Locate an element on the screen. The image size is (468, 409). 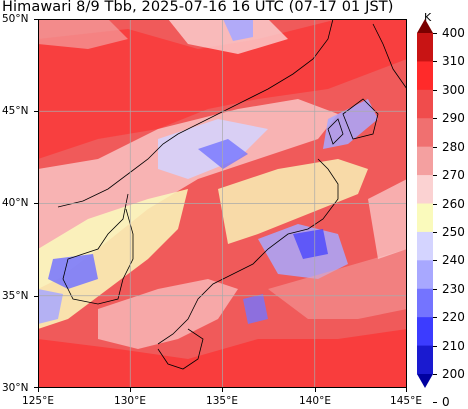
cloud-band-yellow-west is located at coordinates (113, 259).